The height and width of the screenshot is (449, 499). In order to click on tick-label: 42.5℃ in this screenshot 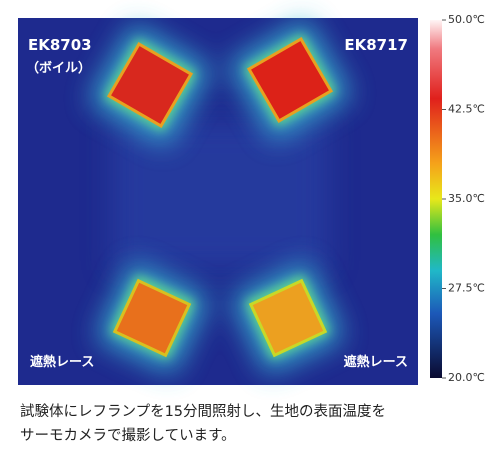, I will do `click(466, 109)`.